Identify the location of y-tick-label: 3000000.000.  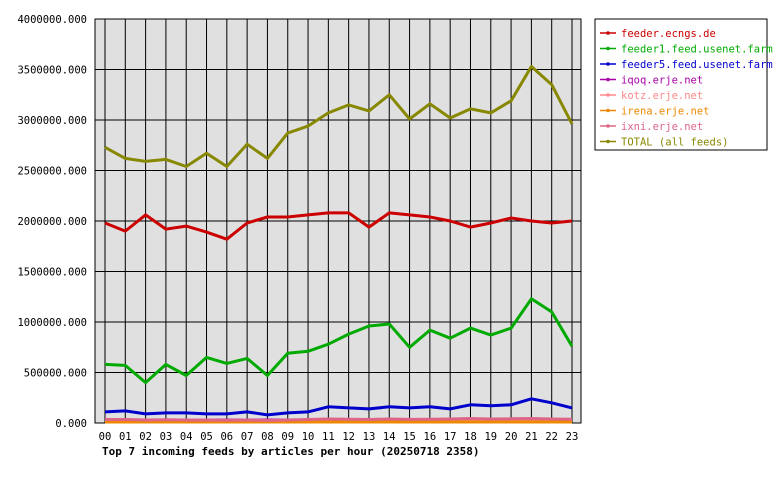
(52, 121).